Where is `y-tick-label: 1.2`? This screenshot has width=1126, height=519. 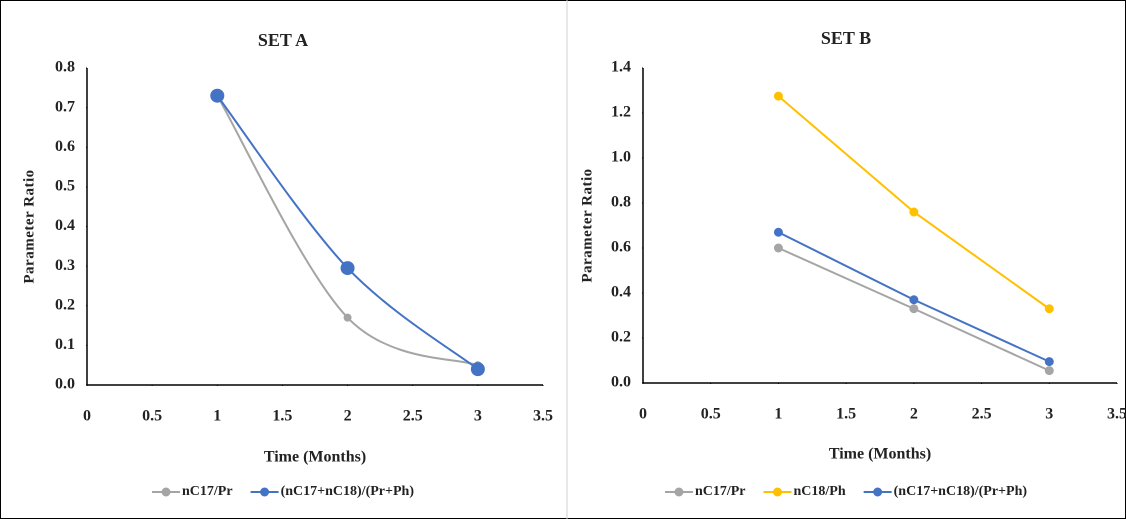 y-tick-label: 1.2 is located at coordinates (621, 112).